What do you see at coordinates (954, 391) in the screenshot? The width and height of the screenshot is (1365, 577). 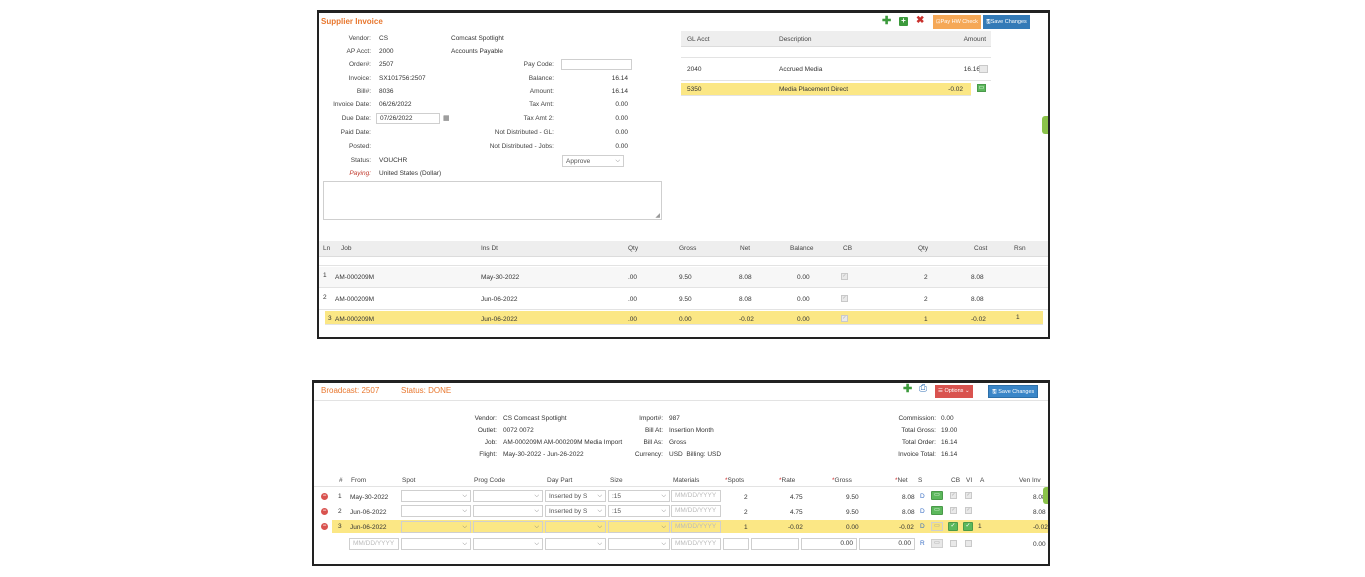 I see `options-button: ☰ Options ⌄` at bounding box center [954, 391].